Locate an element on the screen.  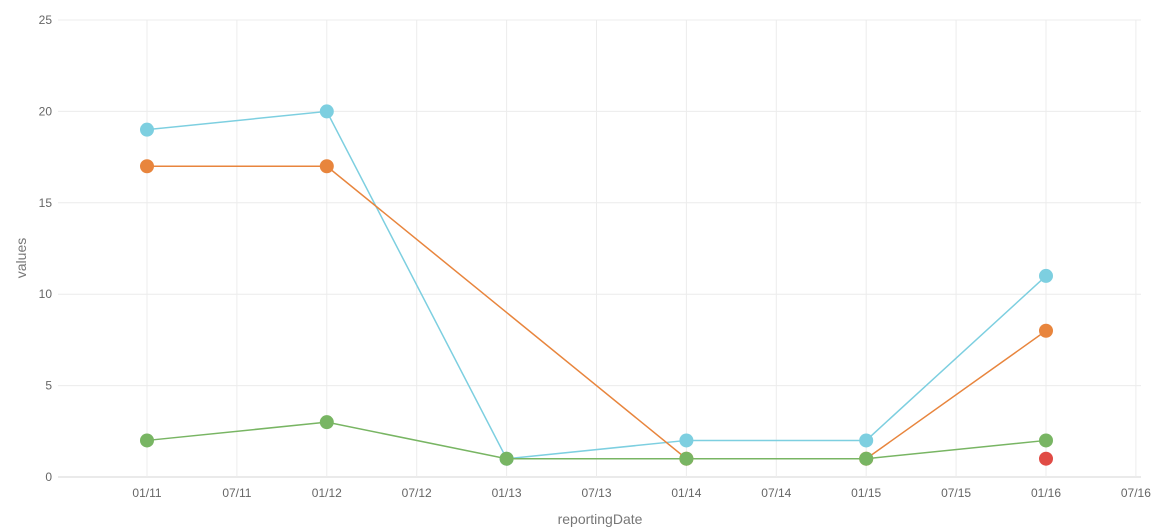
y-tick-label: 10 is located at coordinates (46, 294).